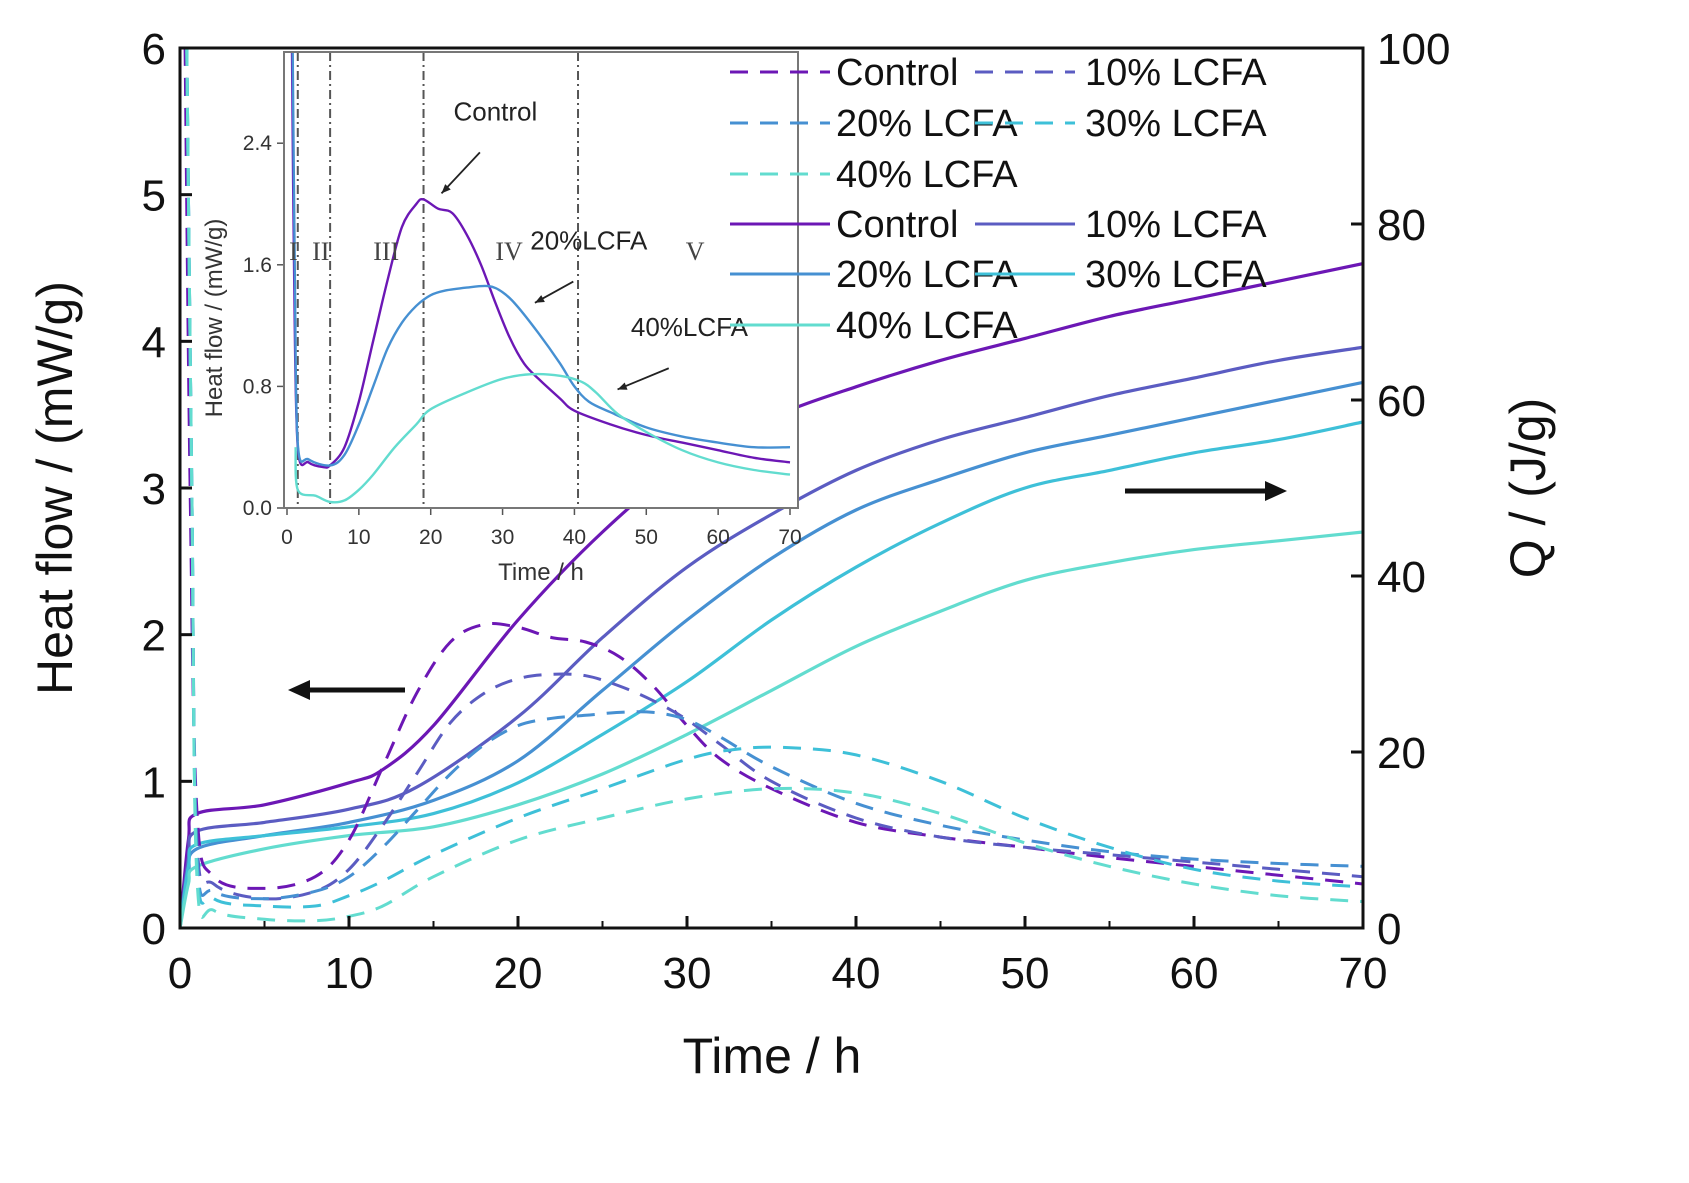 The width and height of the screenshot is (1689, 1183). Describe the element at coordinates (502, 537) in the screenshot. I see `inset-x-tick-label: 30` at that location.